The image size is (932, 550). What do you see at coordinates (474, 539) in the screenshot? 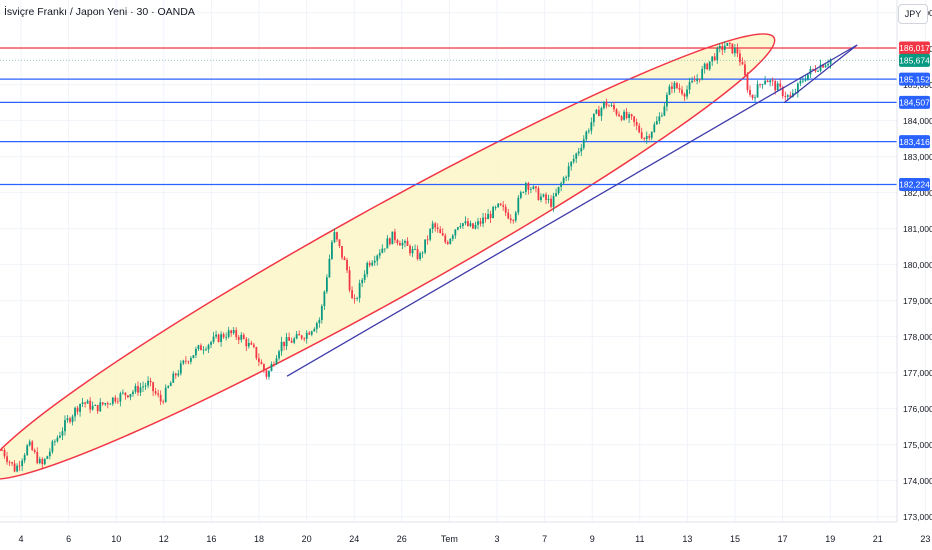
I see `time-axis: 4 6 10 12 16 18 20 24 26 Tem 3 7 9 11 13 15 17 19 21 23` at bounding box center [474, 539].